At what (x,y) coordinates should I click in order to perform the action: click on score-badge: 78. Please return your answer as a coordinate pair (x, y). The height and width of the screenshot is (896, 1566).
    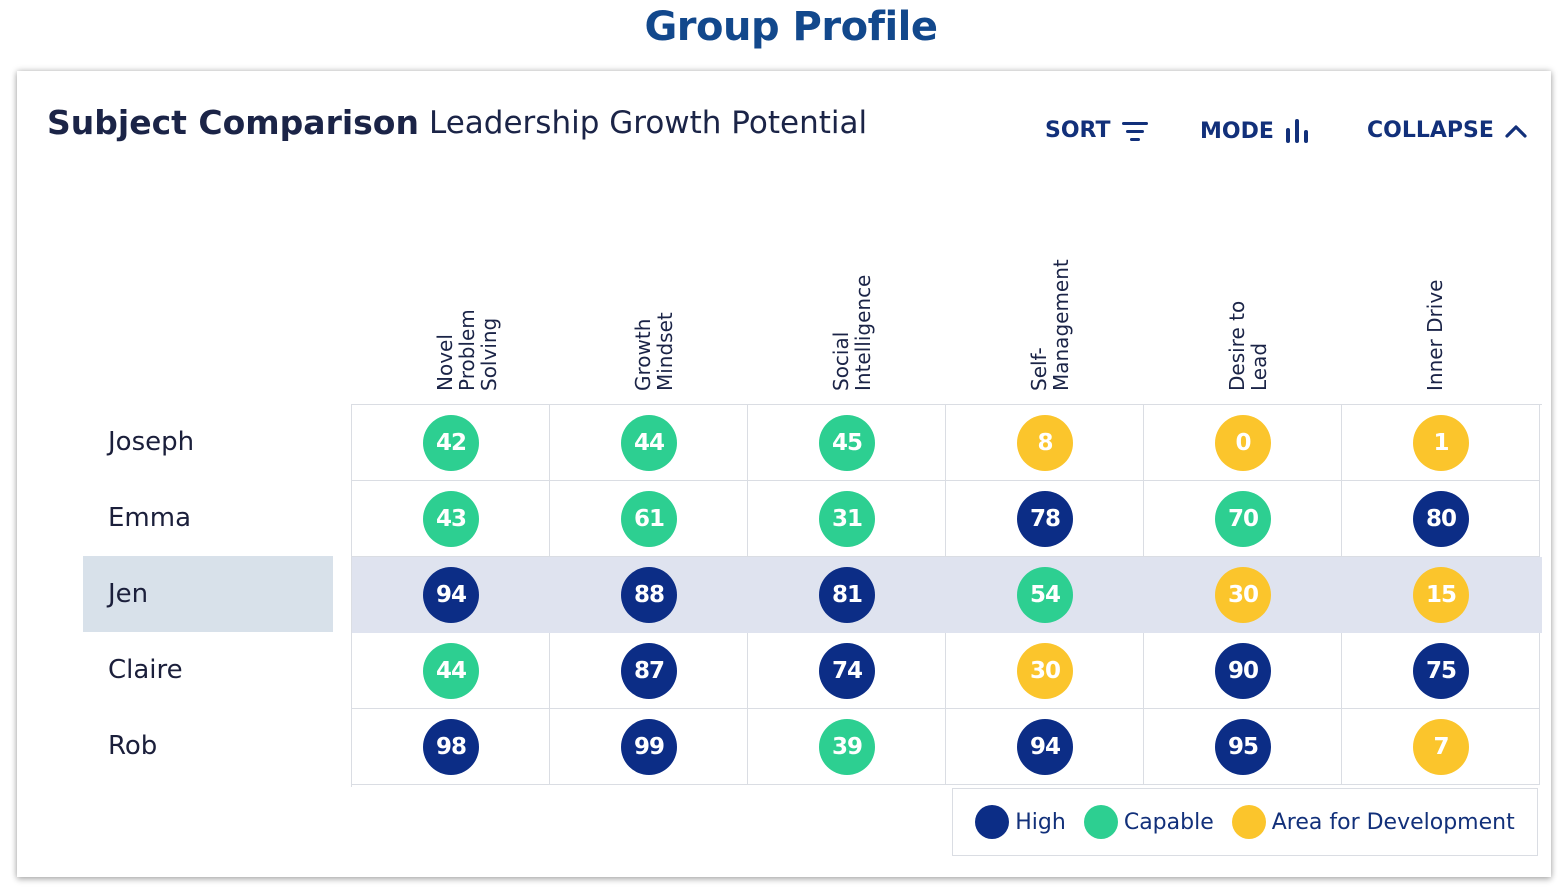
    Looking at the image, I should click on (1045, 519).